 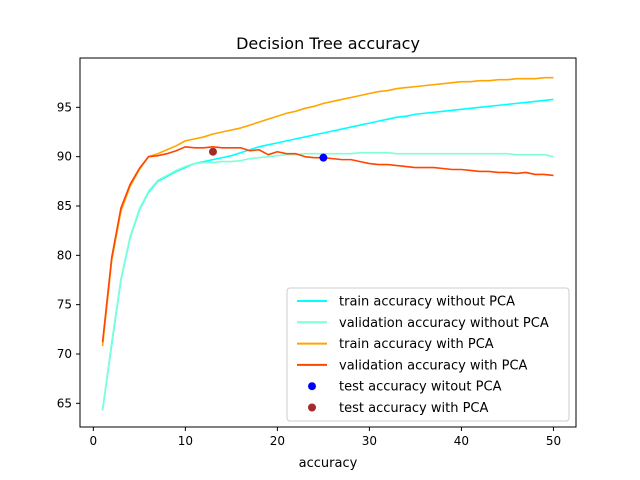 I want to click on chart-title: Decision Tree accuracy, so click(x=328, y=43).